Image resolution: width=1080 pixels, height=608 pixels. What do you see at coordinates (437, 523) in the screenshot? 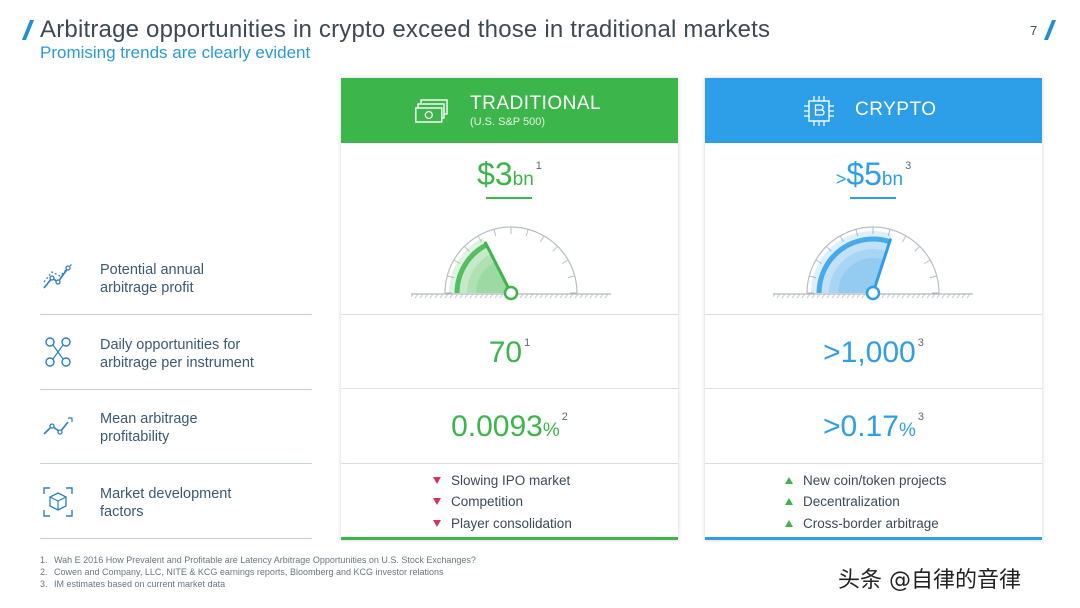
I see `down-triangle-icon` at bounding box center [437, 523].